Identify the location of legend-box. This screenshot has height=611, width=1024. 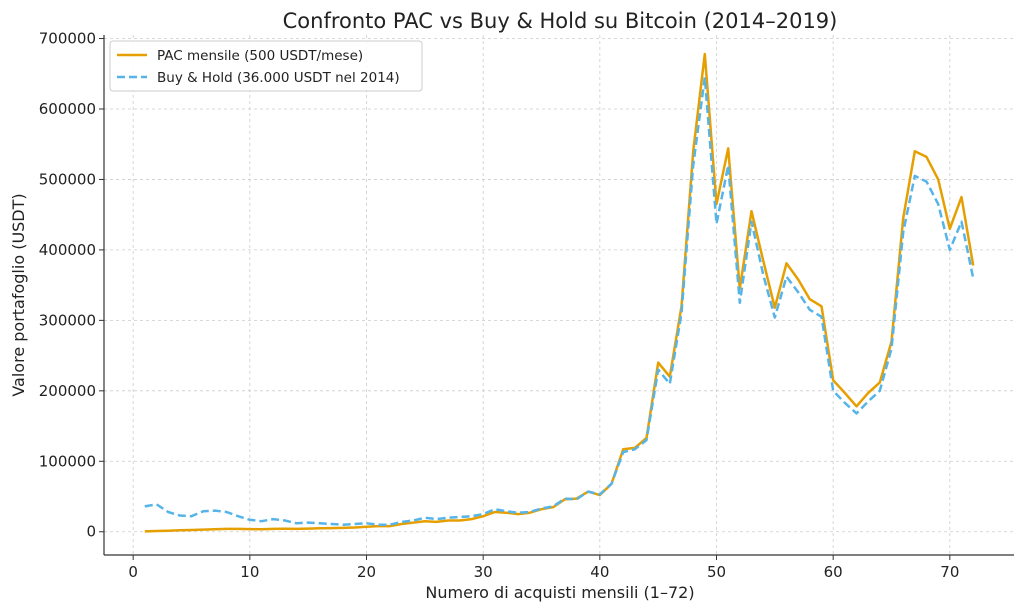
(266, 66).